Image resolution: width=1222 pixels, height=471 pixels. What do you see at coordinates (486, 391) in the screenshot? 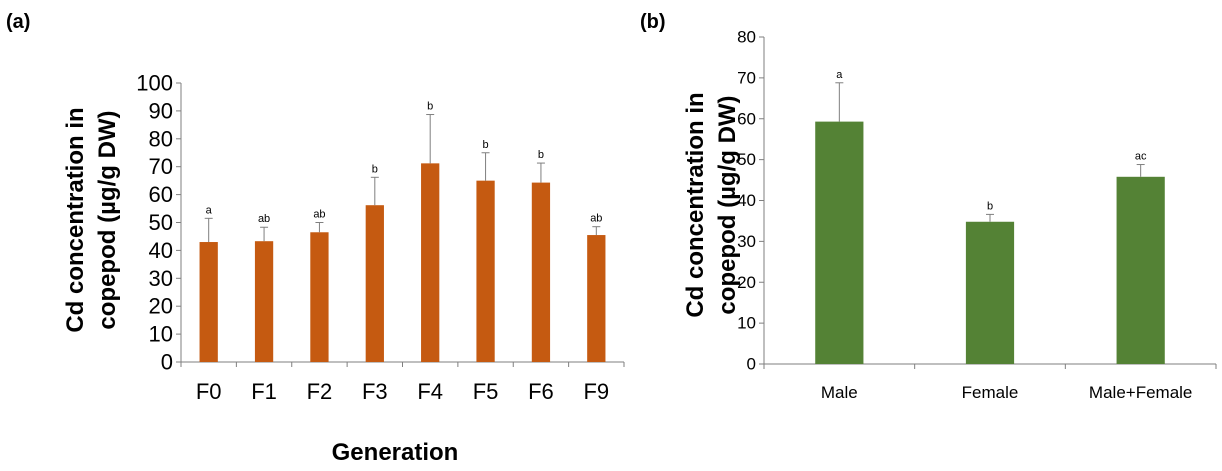
I see `x-tick-label: F5` at bounding box center [486, 391].